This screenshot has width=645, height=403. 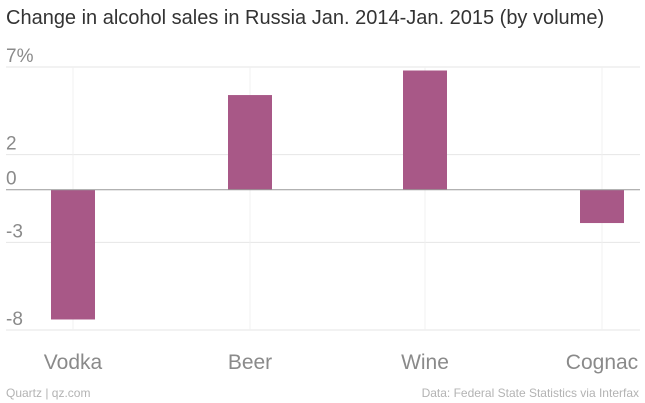 What do you see at coordinates (73, 254) in the screenshot?
I see `bar-vodka` at bounding box center [73, 254].